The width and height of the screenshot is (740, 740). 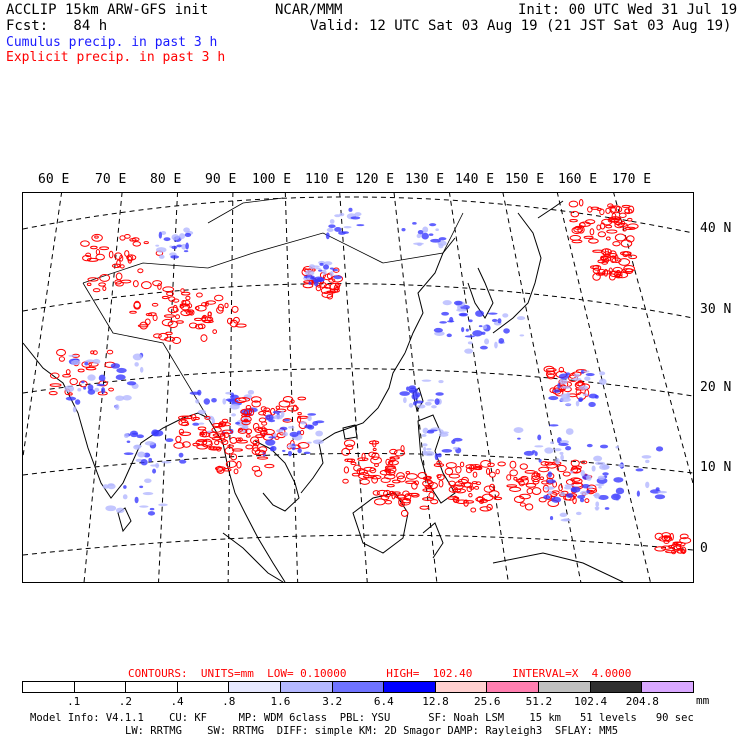 I want to click on scale-tick-label: 3.2, so click(x=332, y=701).